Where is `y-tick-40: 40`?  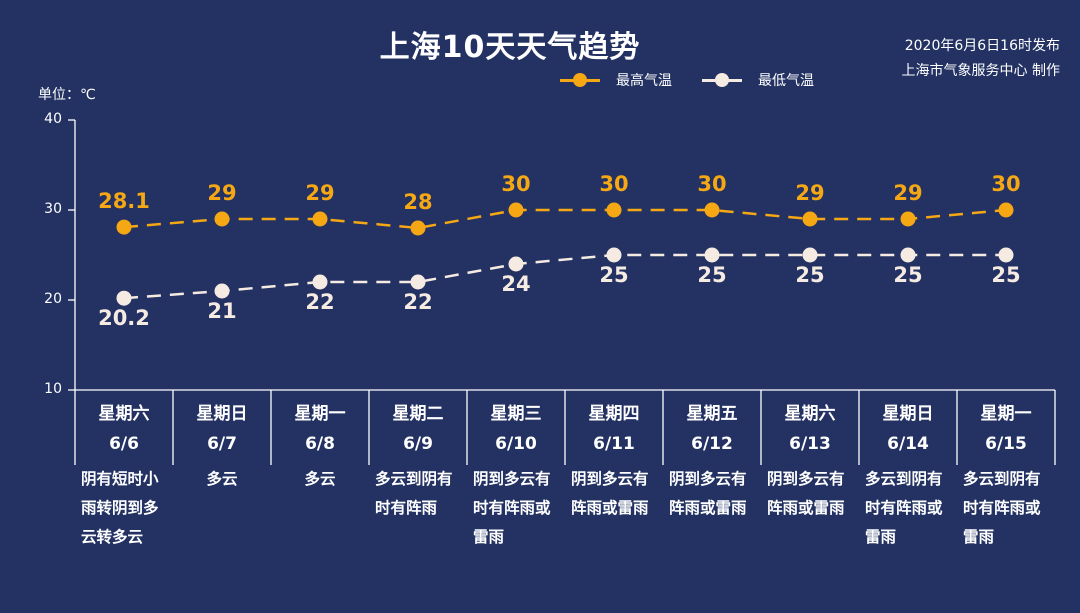
y-tick-40: 40 is located at coordinates (53, 119).